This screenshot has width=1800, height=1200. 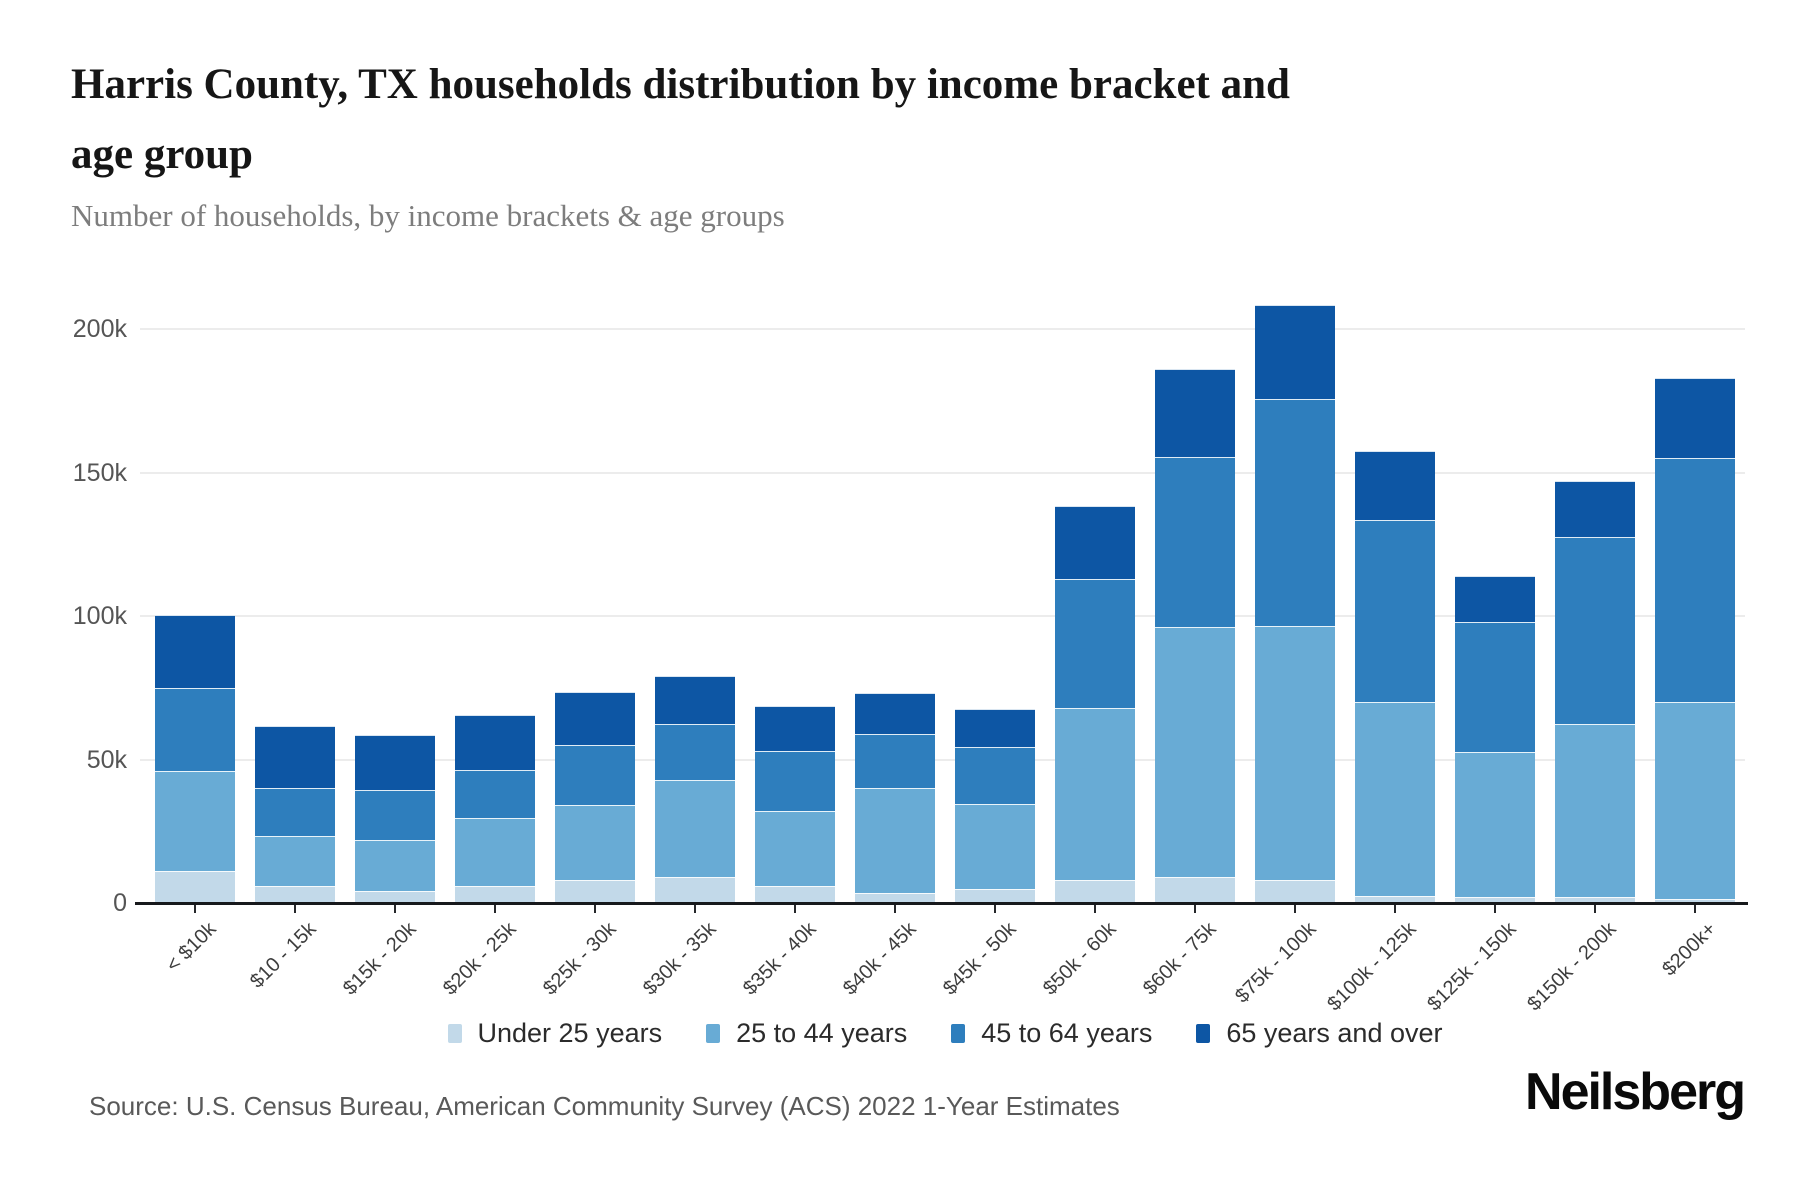 I want to click on y-axis-tick-label: 100k, so click(x=99, y=616).